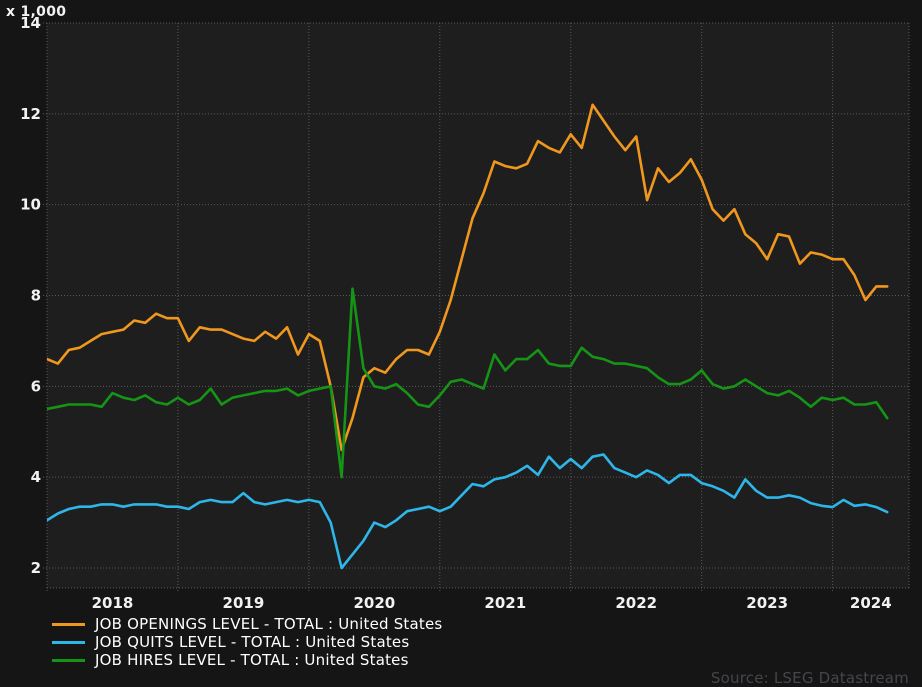 The image size is (922, 687). Describe the element at coordinates (36, 568) in the screenshot. I see `y-tick-label: 2` at that location.